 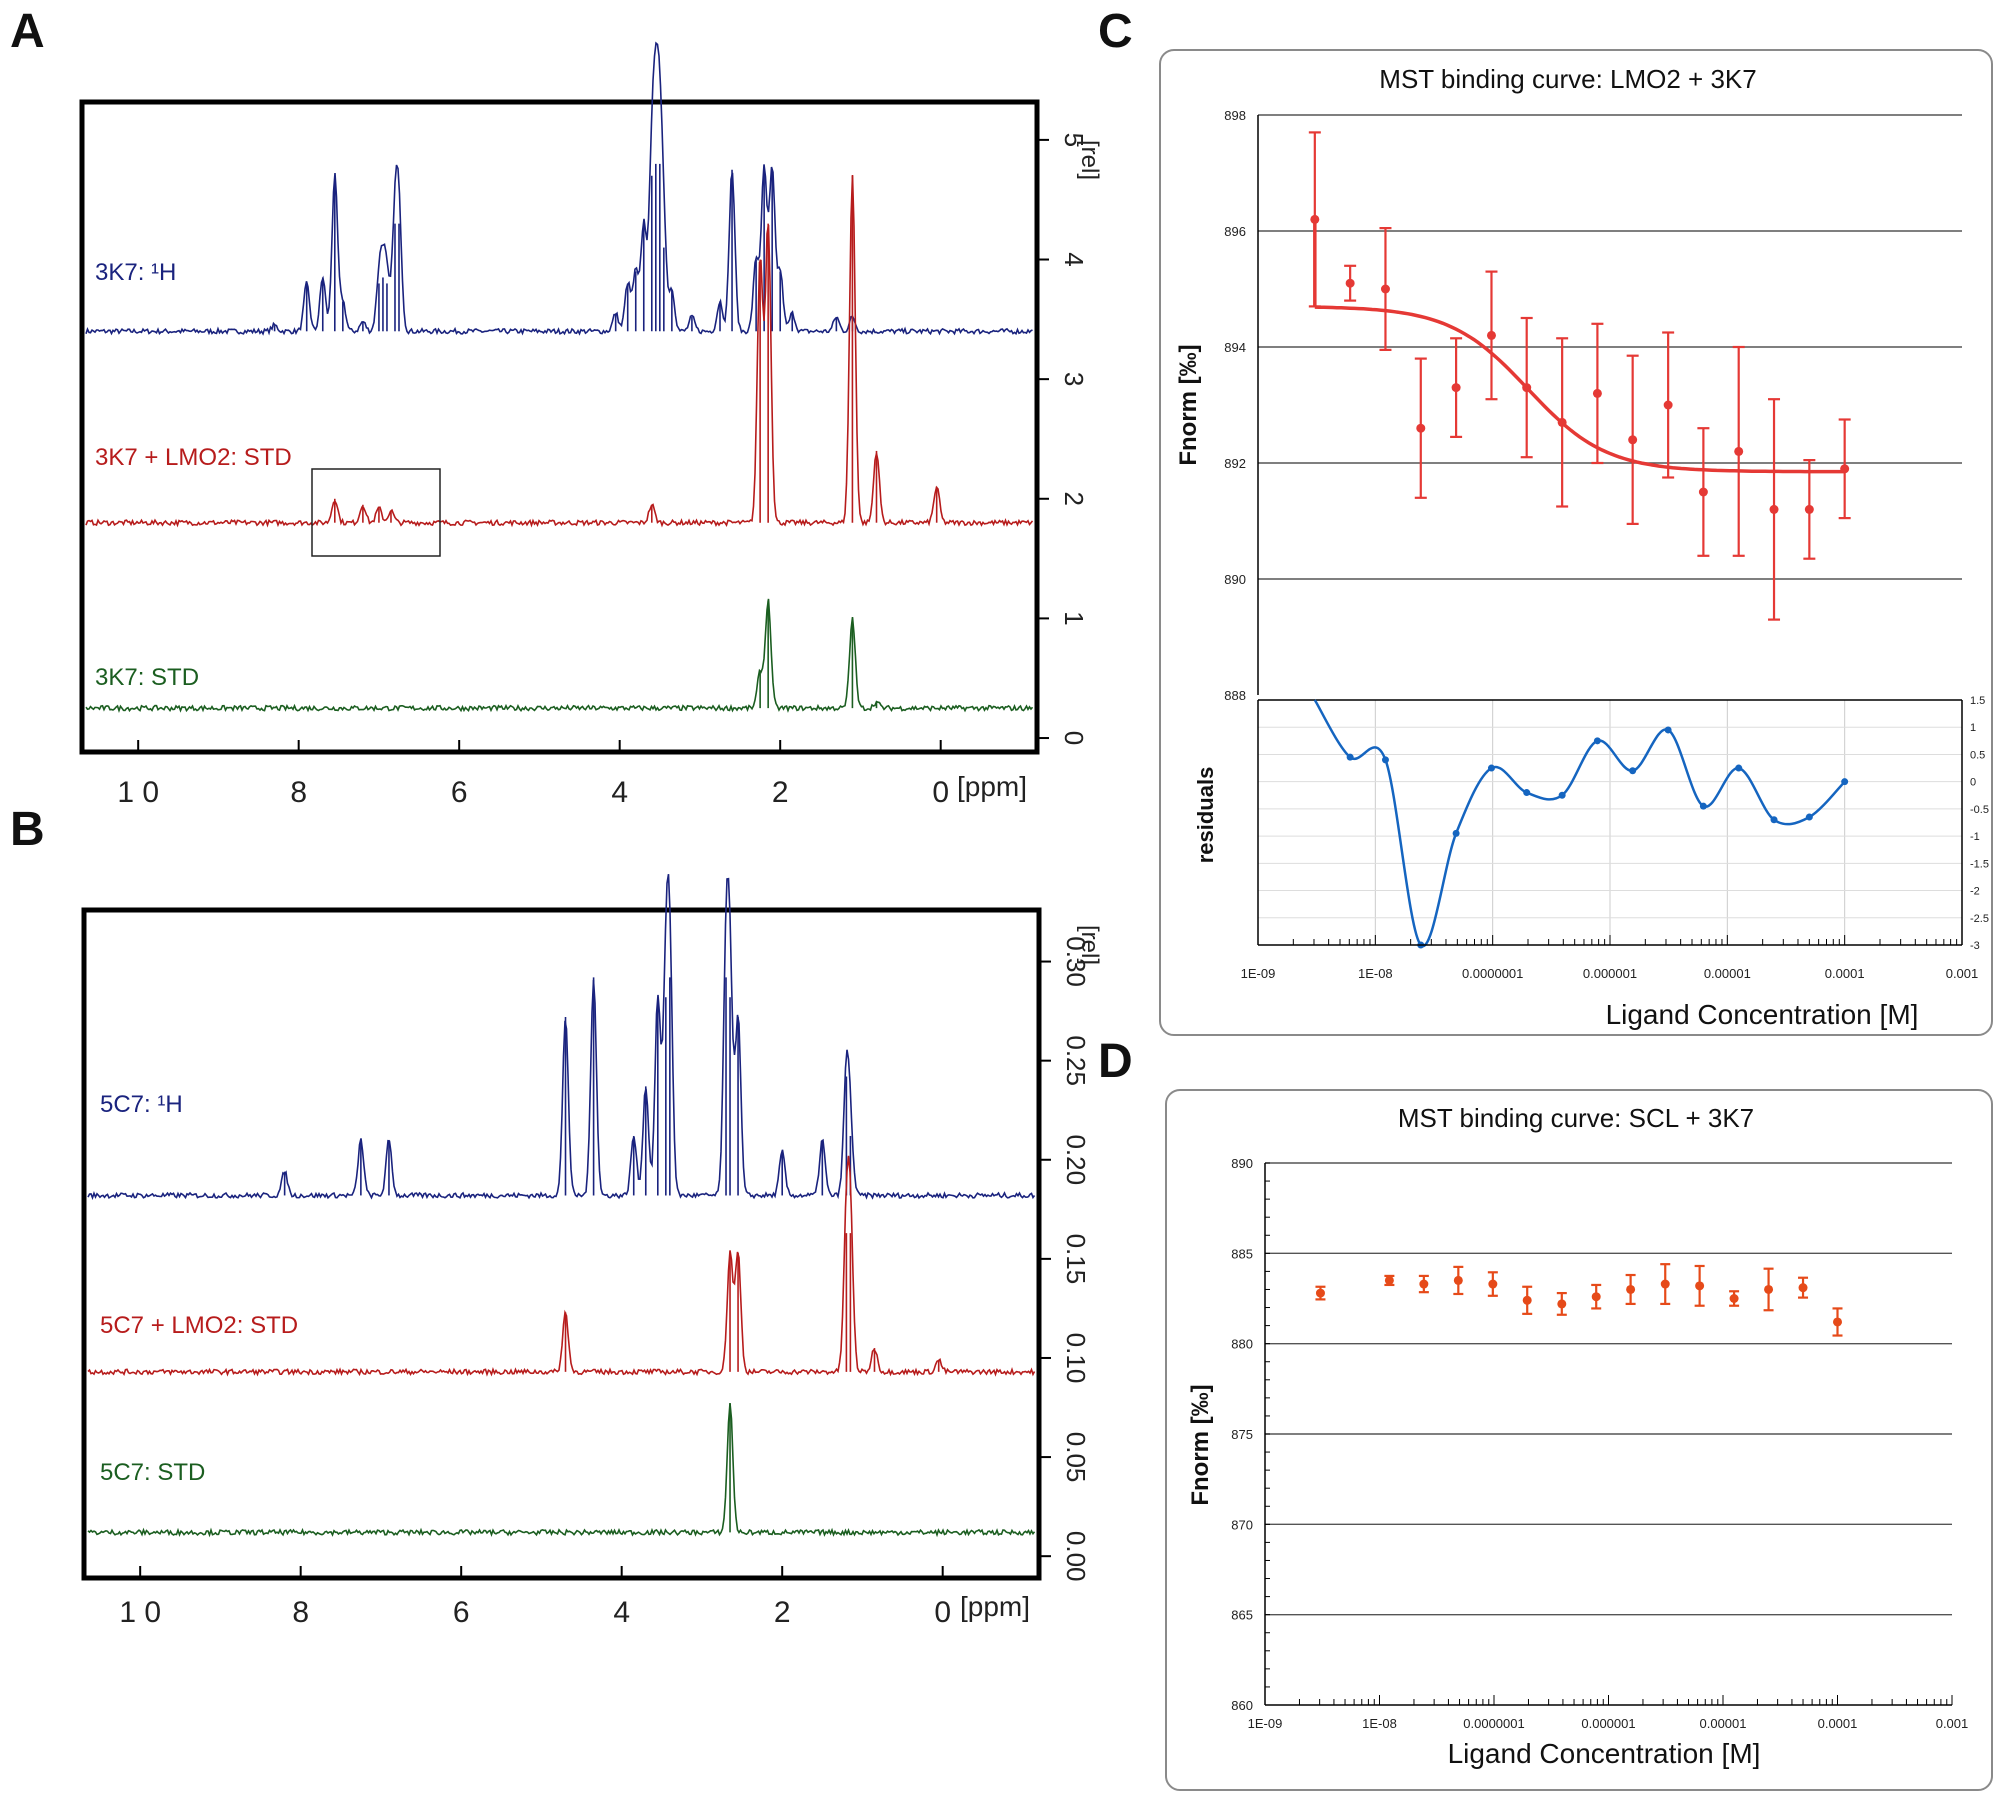 What do you see at coordinates (1076, 1457) in the screenshot?
I see `y-tick-label: 0.05` at bounding box center [1076, 1457].